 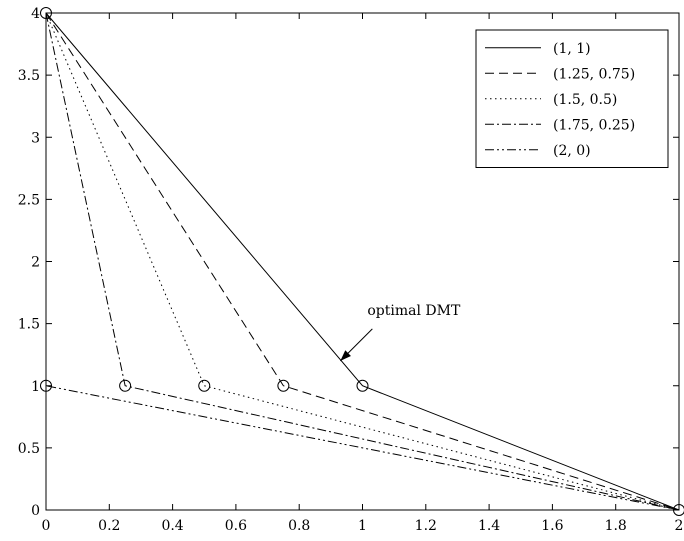 I want to click on x-tick-label: 1, so click(x=362, y=526).